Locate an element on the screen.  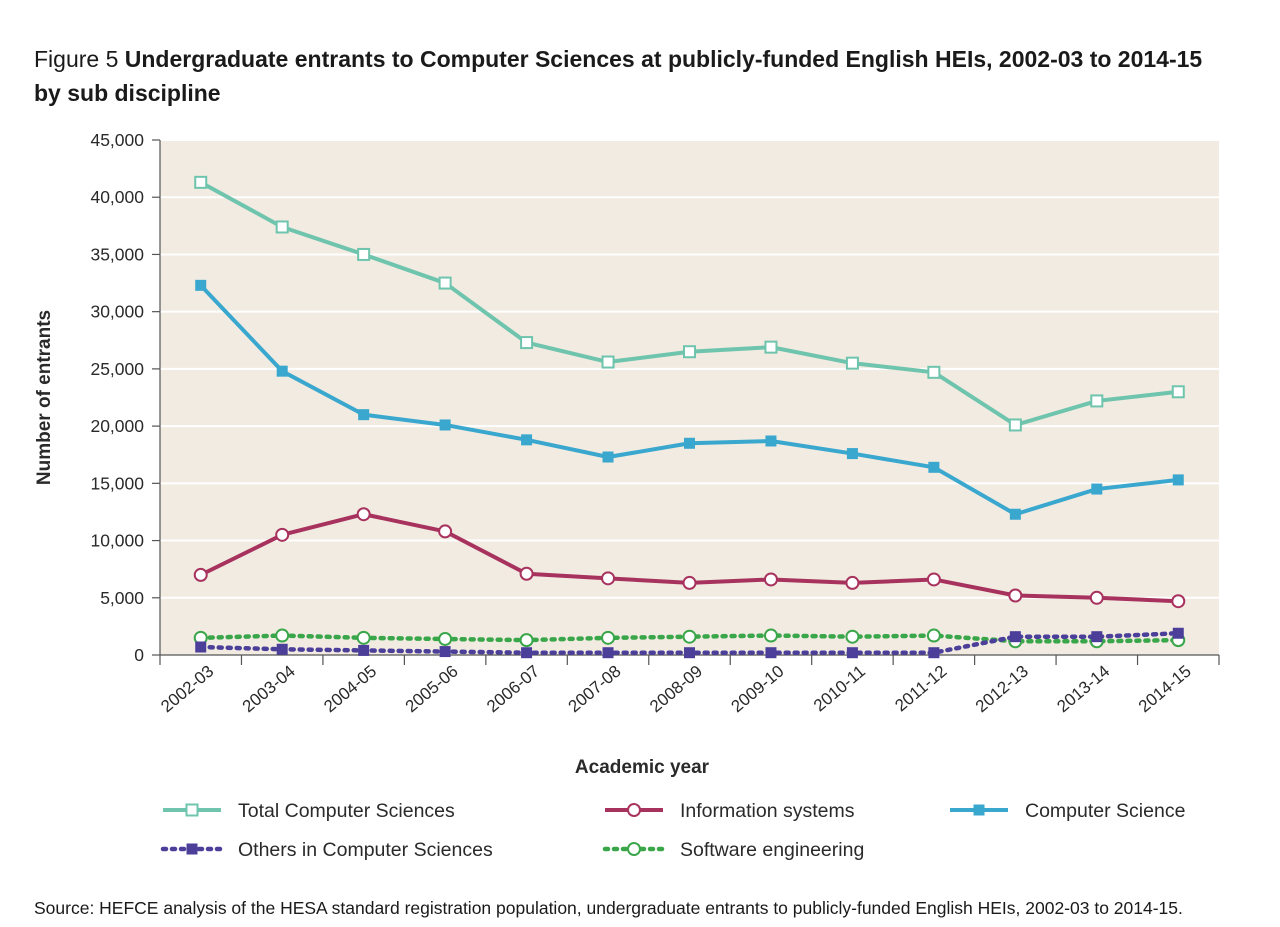
y-tick-label: 10,000 is located at coordinates (117, 541).